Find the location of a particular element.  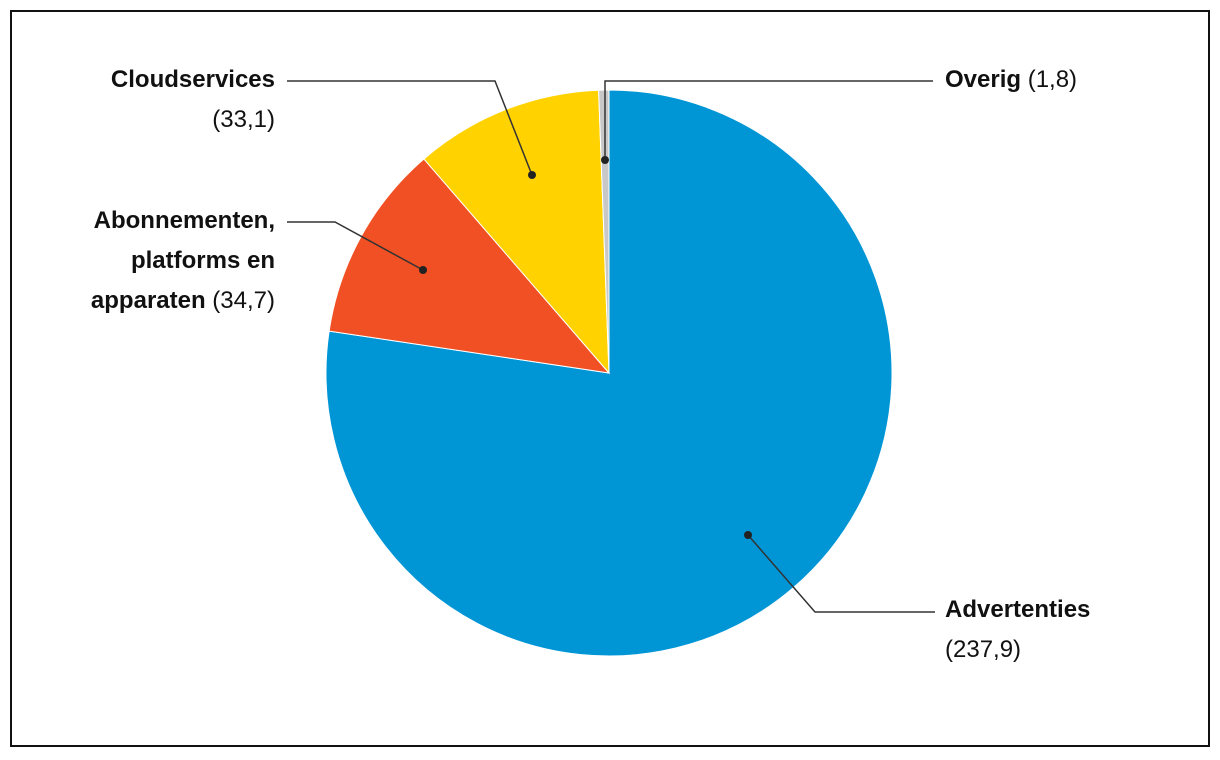

slice-label: Cloudservices (33,1) is located at coordinates (175, 100).